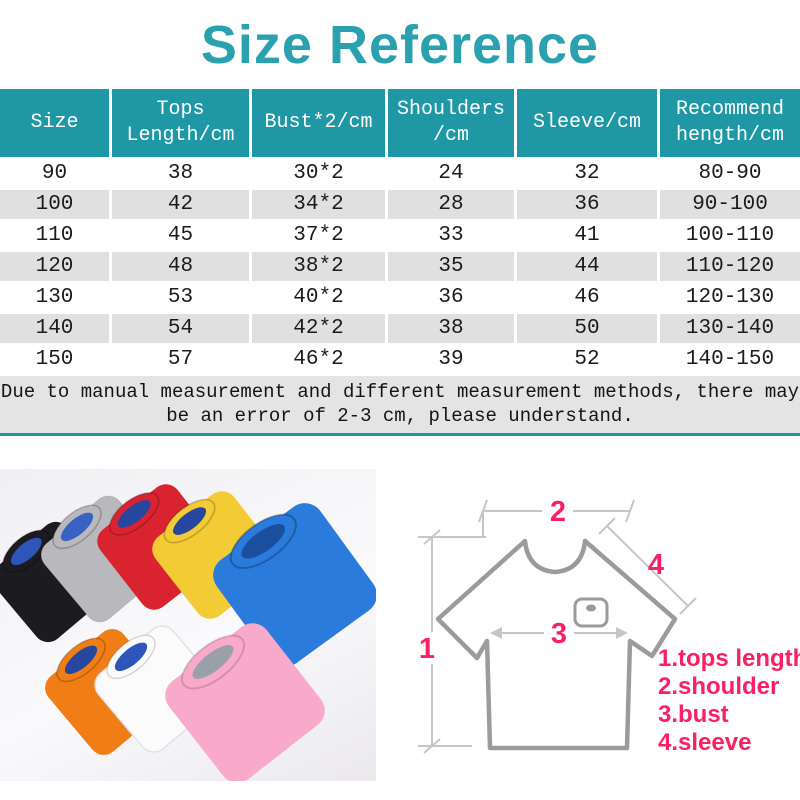 The width and height of the screenshot is (800, 800). Describe the element at coordinates (729, 658) in the screenshot. I see `legend-tops-length: 1.tops length` at that location.